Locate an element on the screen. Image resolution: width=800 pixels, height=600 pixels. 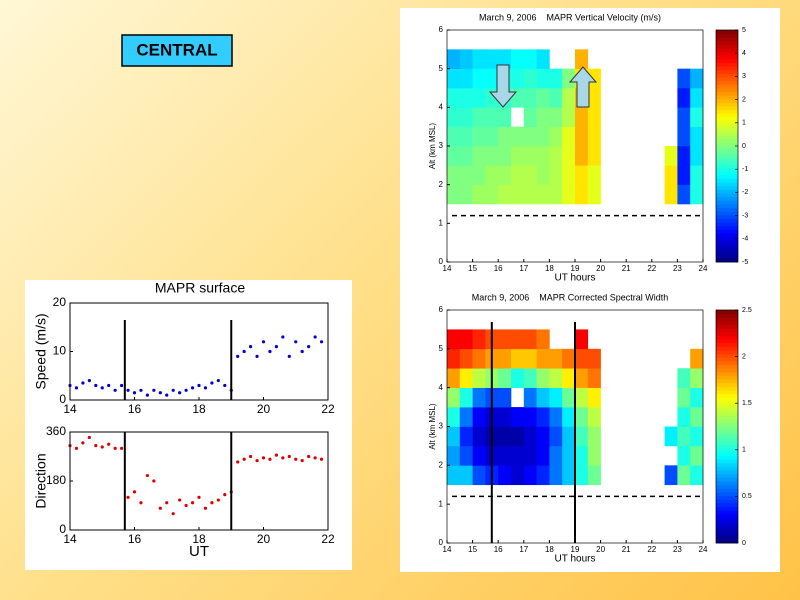
y-axis-label: Alt (km MSL) is located at coordinates (432, 146).